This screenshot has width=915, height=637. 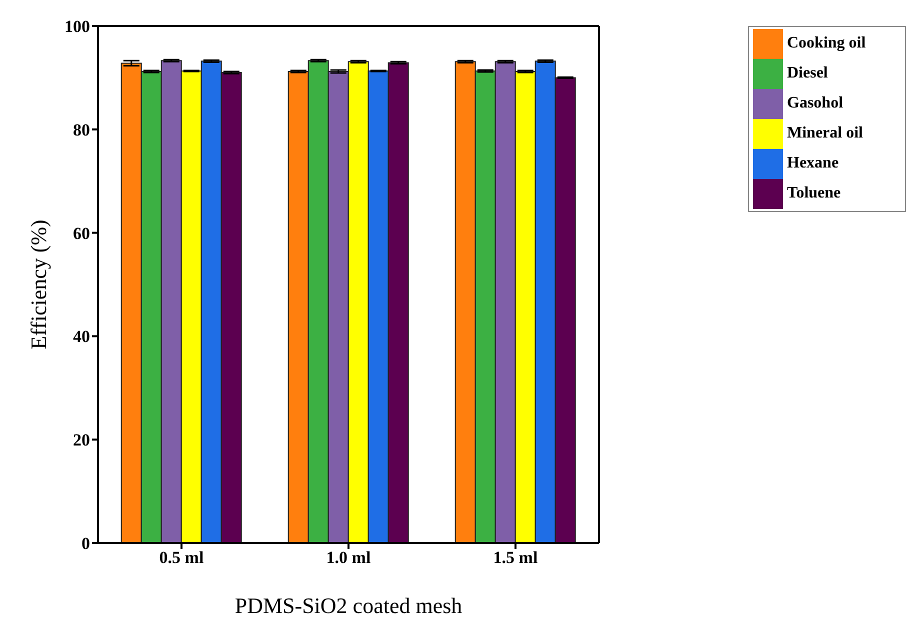 What do you see at coordinates (81, 336) in the screenshot?
I see `y-tick-label: 40` at bounding box center [81, 336].